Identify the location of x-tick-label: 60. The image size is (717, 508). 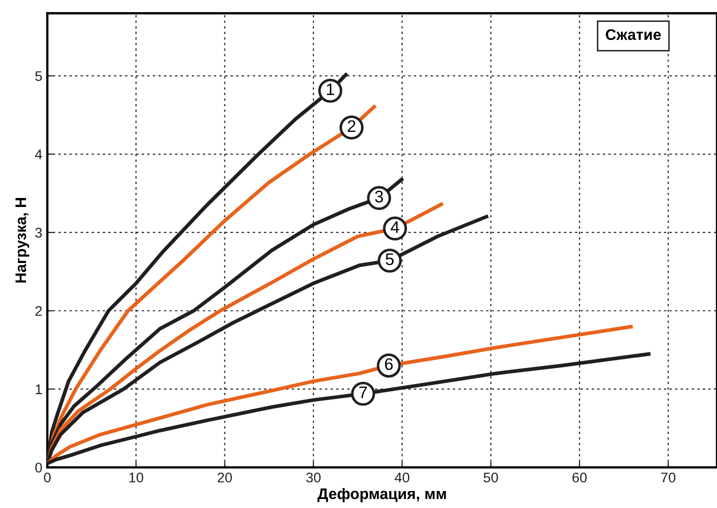
(579, 477).